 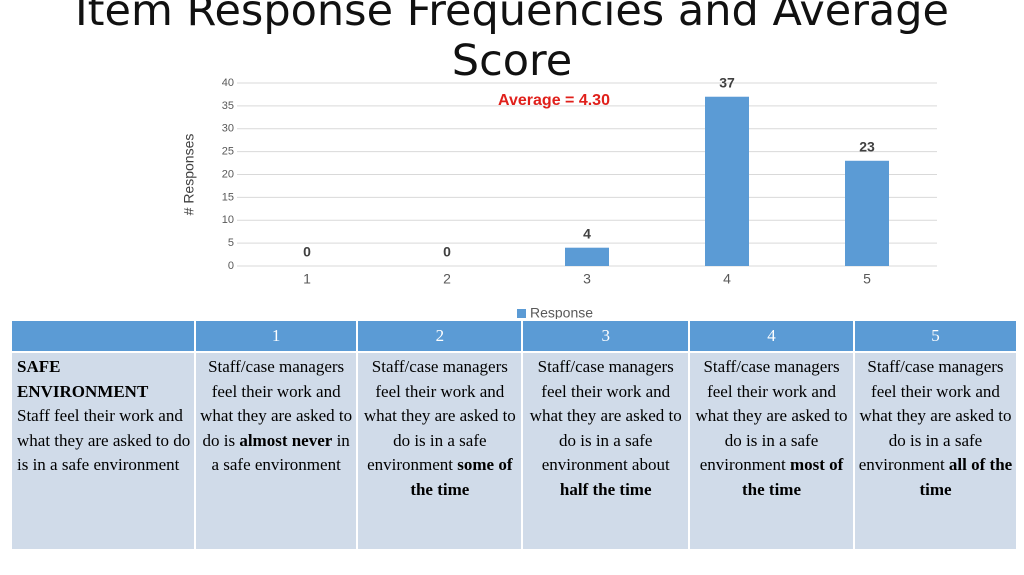 What do you see at coordinates (228, 174) in the screenshot?
I see `y-tick-label: 20` at bounding box center [228, 174].